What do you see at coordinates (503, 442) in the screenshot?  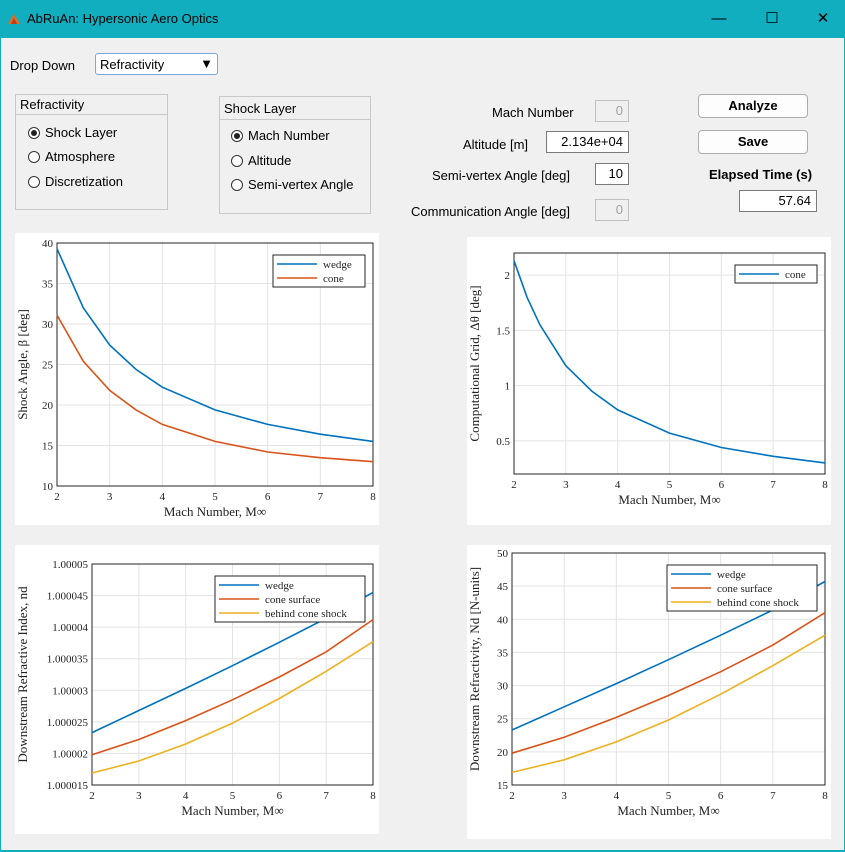 I see `y-tick-label: 0.5` at bounding box center [503, 442].